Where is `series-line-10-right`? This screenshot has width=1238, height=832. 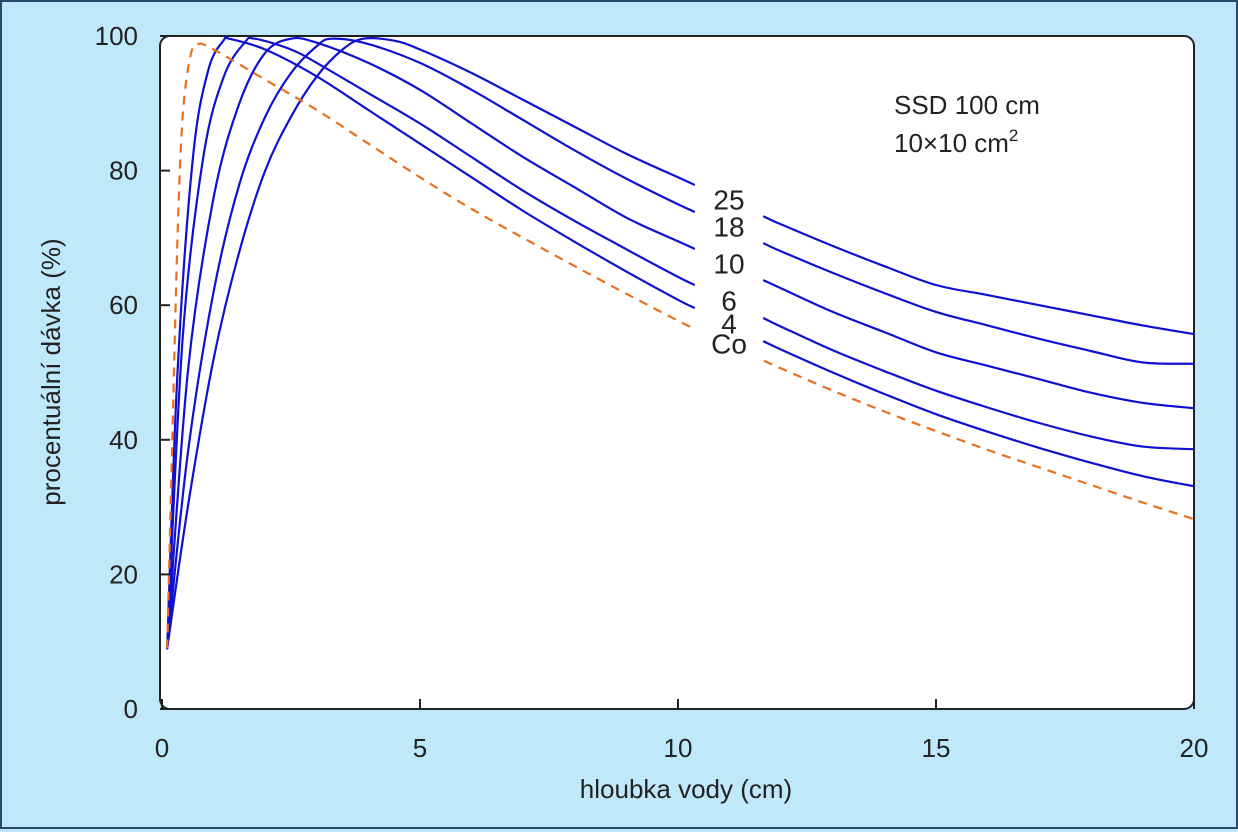
series-line-10-right is located at coordinates (978, 344).